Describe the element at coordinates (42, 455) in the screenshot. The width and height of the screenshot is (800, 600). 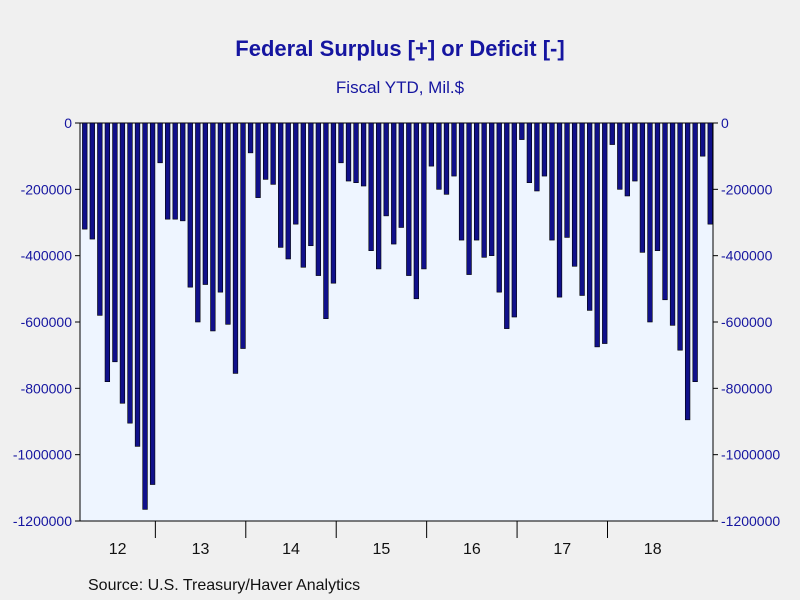
I see `y-tick-label-left: -1000000` at that location.